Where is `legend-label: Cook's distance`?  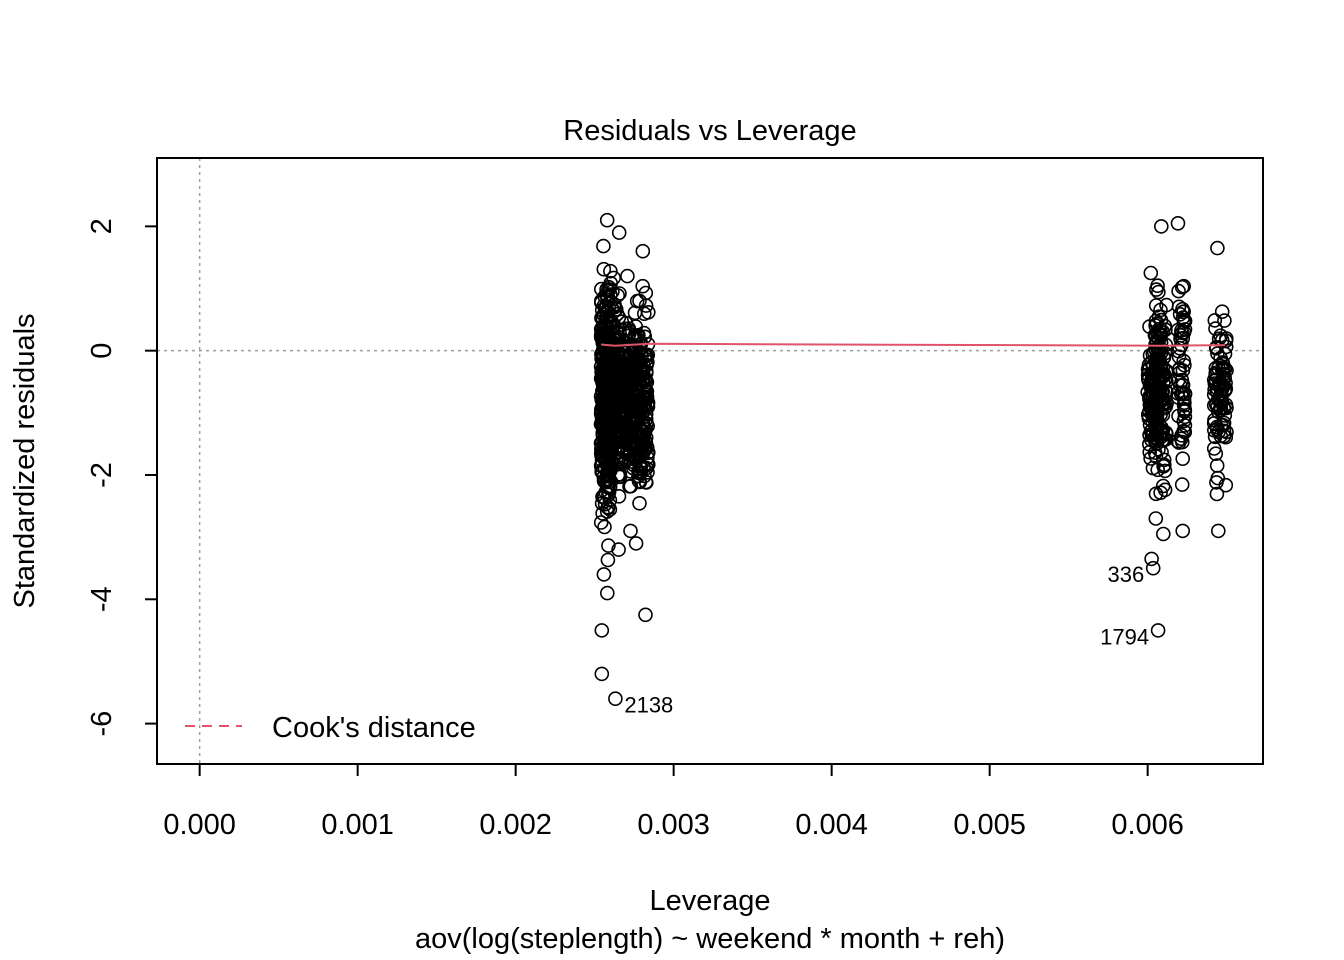
legend-label: Cook's distance is located at coordinates (374, 728).